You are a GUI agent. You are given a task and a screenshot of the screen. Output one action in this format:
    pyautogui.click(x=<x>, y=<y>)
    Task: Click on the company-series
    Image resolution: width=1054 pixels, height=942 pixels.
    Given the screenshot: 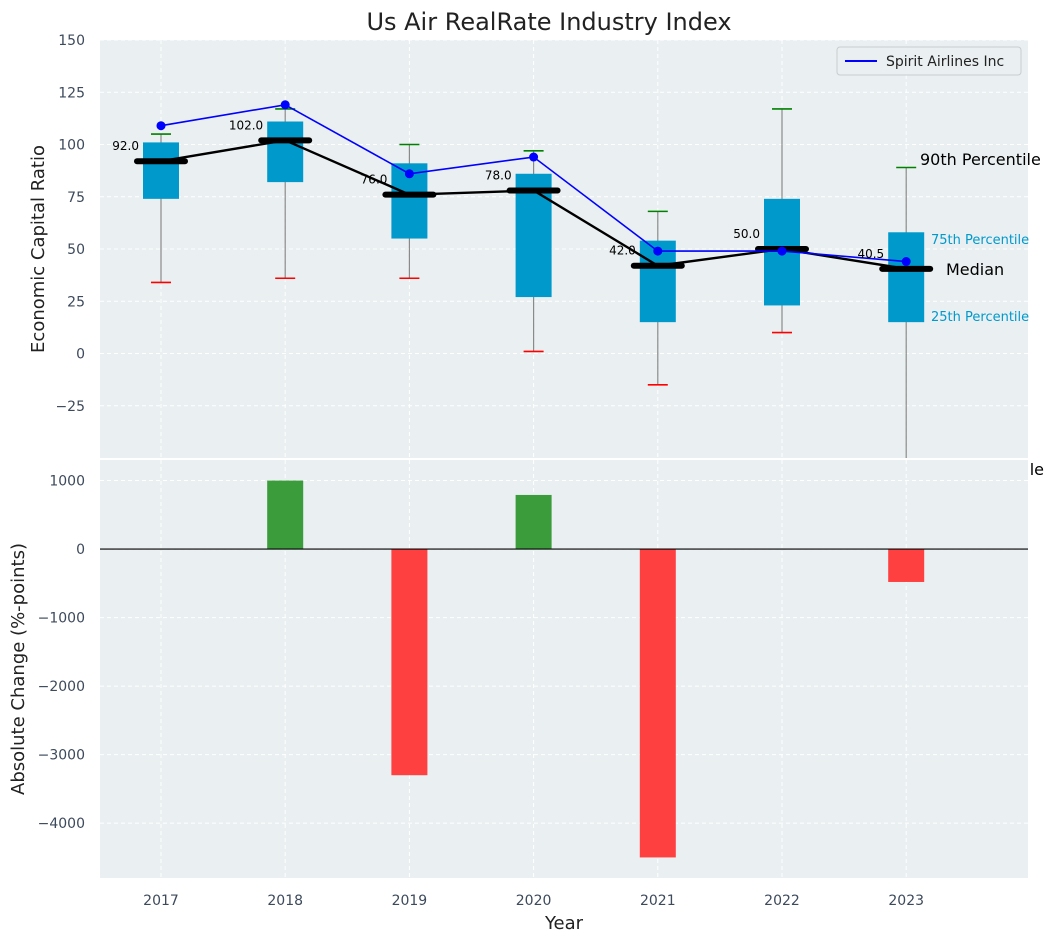 What is the action you would take?
    pyautogui.click(x=533, y=183)
    